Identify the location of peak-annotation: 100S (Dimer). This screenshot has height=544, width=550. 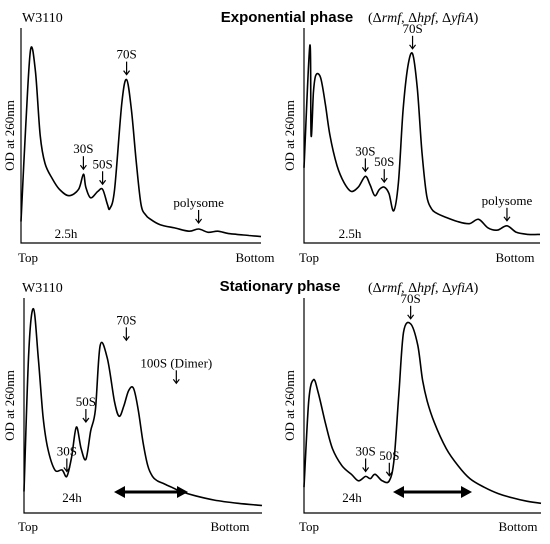
(176, 370).